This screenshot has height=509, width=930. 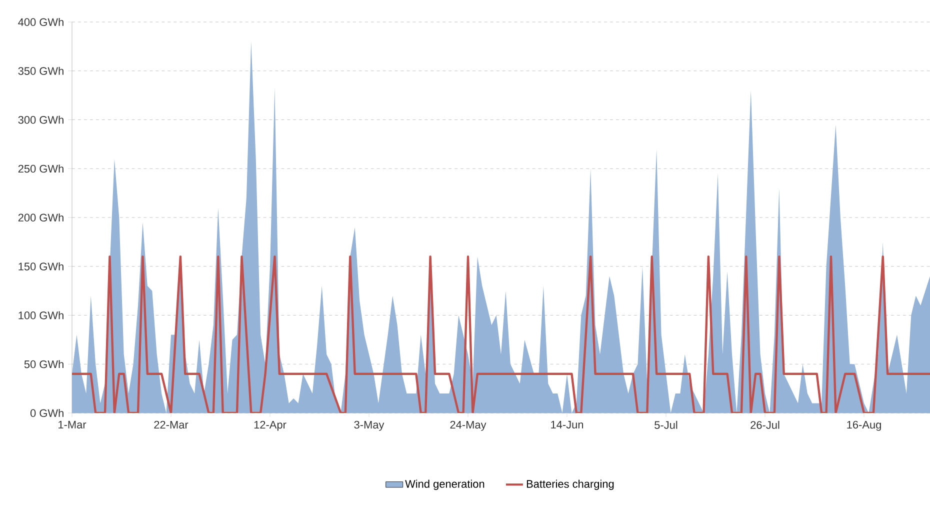 What do you see at coordinates (41, 217) in the screenshot?
I see `y-tick-label: 200 GWh` at bounding box center [41, 217].